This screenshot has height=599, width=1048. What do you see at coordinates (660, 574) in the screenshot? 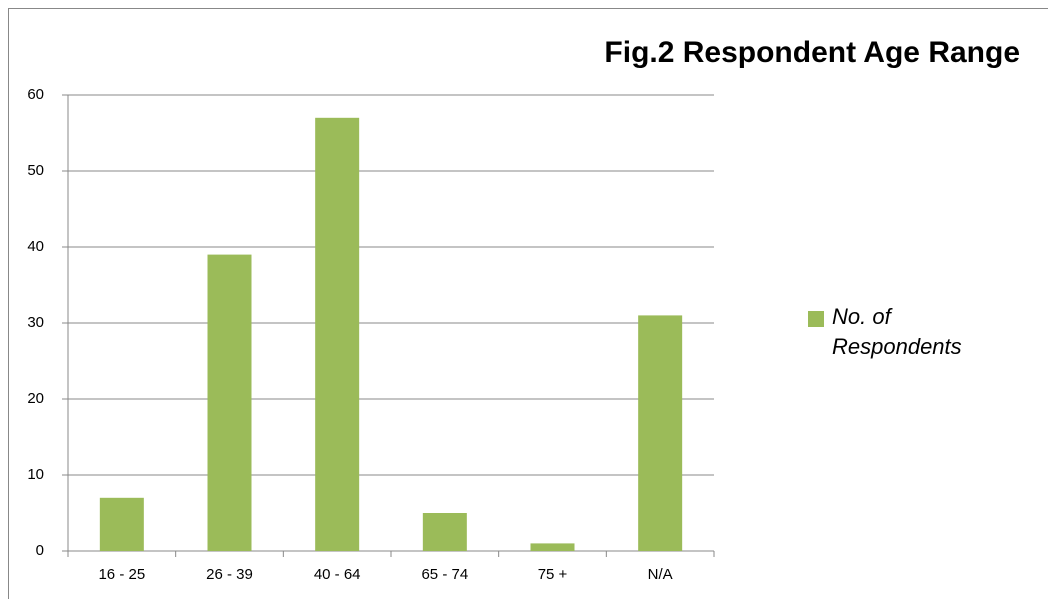
I see `x-tick-label: N/A` at bounding box center [660, 574].